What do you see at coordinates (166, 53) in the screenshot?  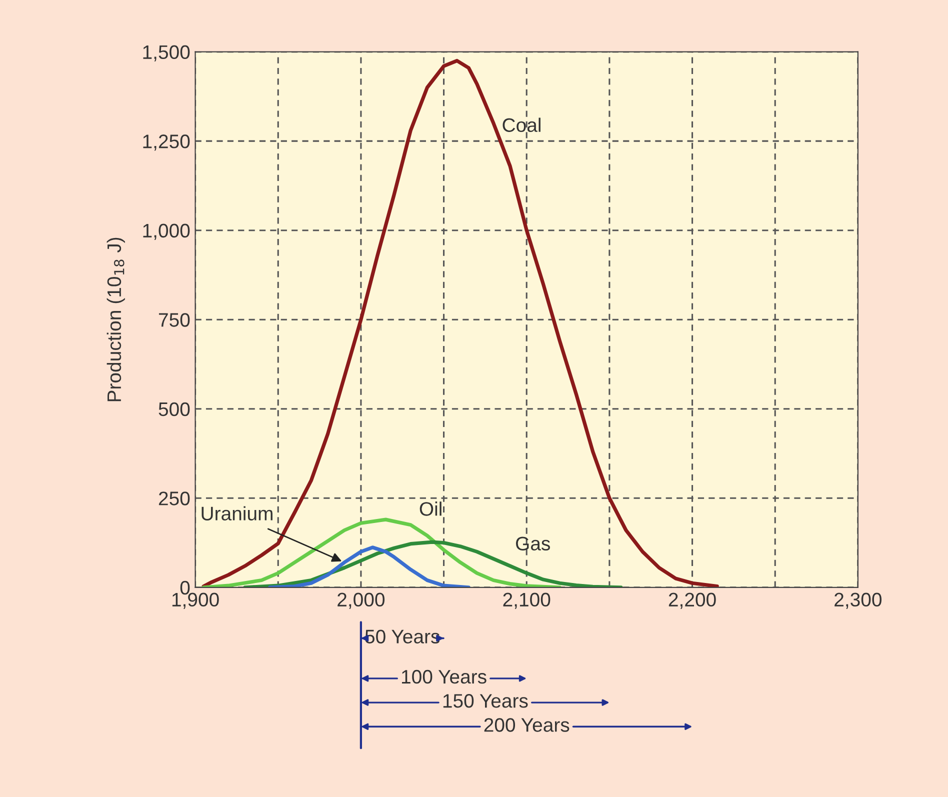 I see `y-tick-label: 1,500` at bounding box center [166, 53].